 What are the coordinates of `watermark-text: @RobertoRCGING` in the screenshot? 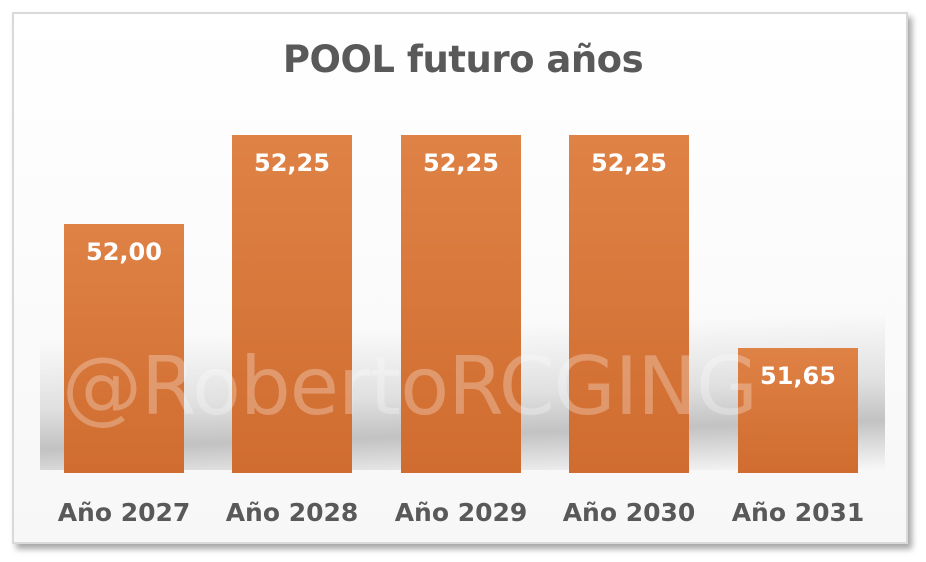 It's located at (410, 386).